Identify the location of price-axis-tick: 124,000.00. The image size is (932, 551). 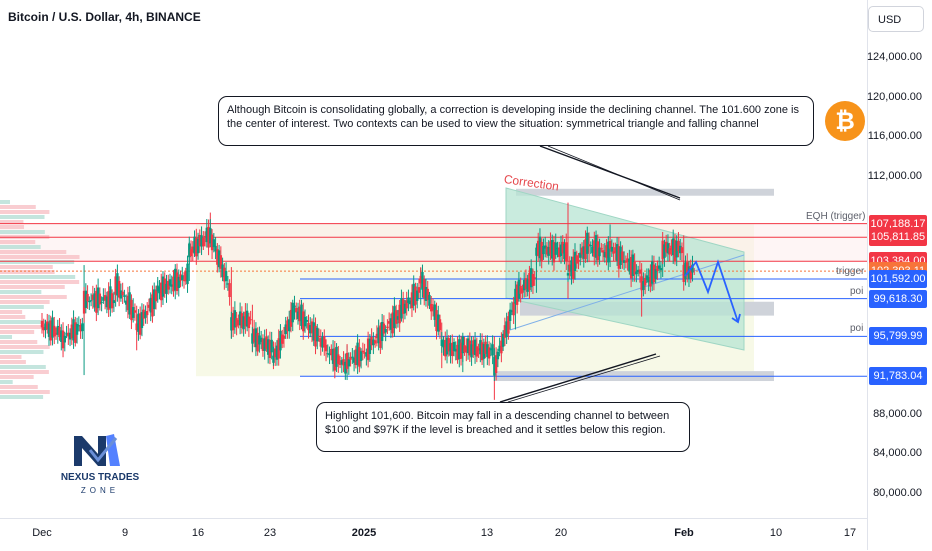
(894, 57).